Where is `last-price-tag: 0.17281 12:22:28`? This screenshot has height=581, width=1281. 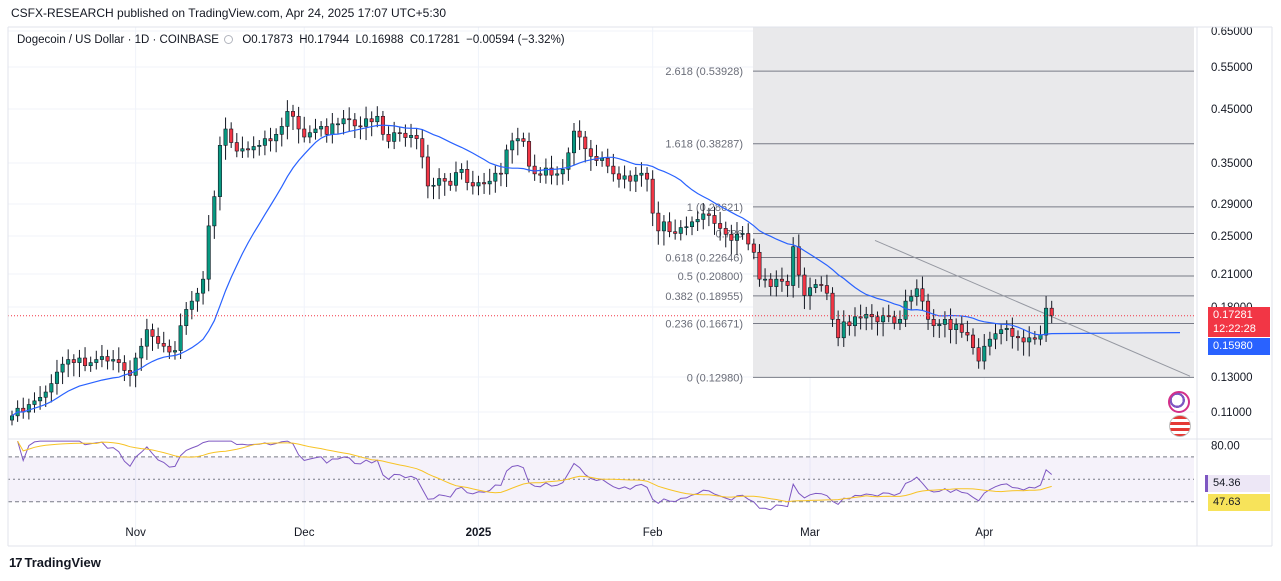
last-price-tag: 0.17281 12:22:28 is located at coordinates (1239, 322).